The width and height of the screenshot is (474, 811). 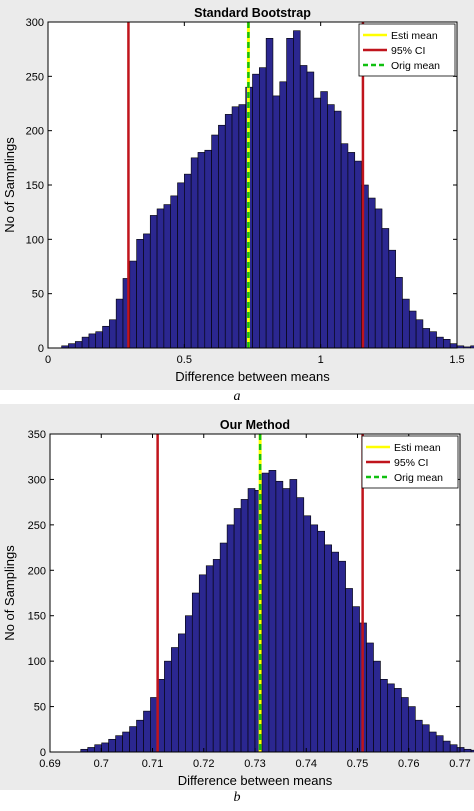 I want to click on x-tick-label: 0.73, so click(x=254, y=764).